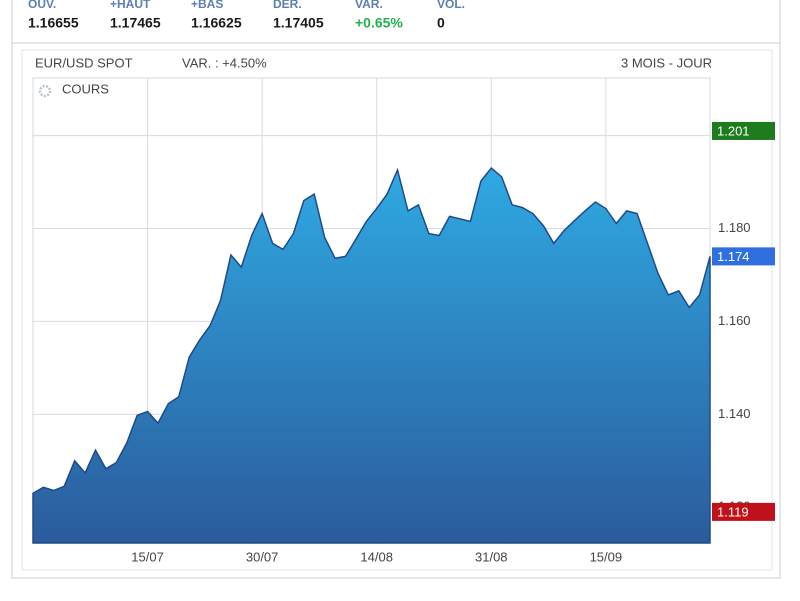 Image resolution: width=800 pixels, height=601 pixels. Describe the element at coordinates (130, 5) in the screenshot. I see `stat-label: +HAUT` at that location.